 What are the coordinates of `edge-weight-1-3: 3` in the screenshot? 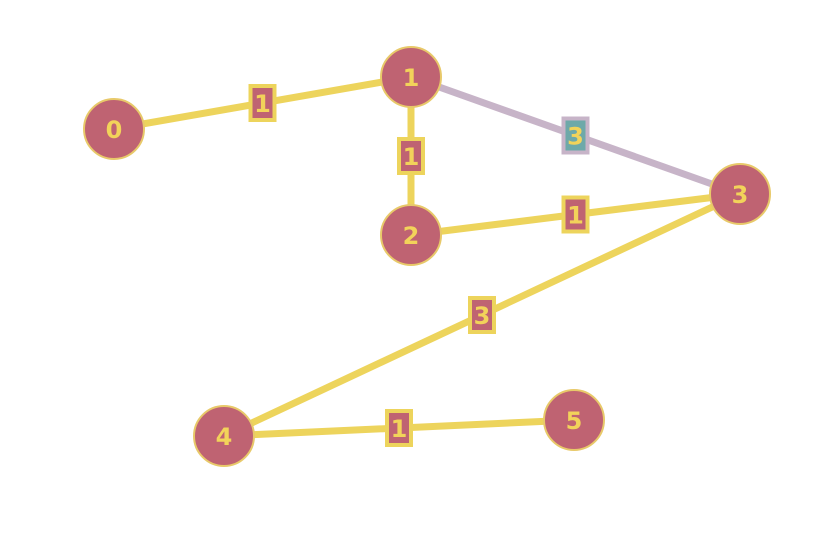 It's located at (575, 135).